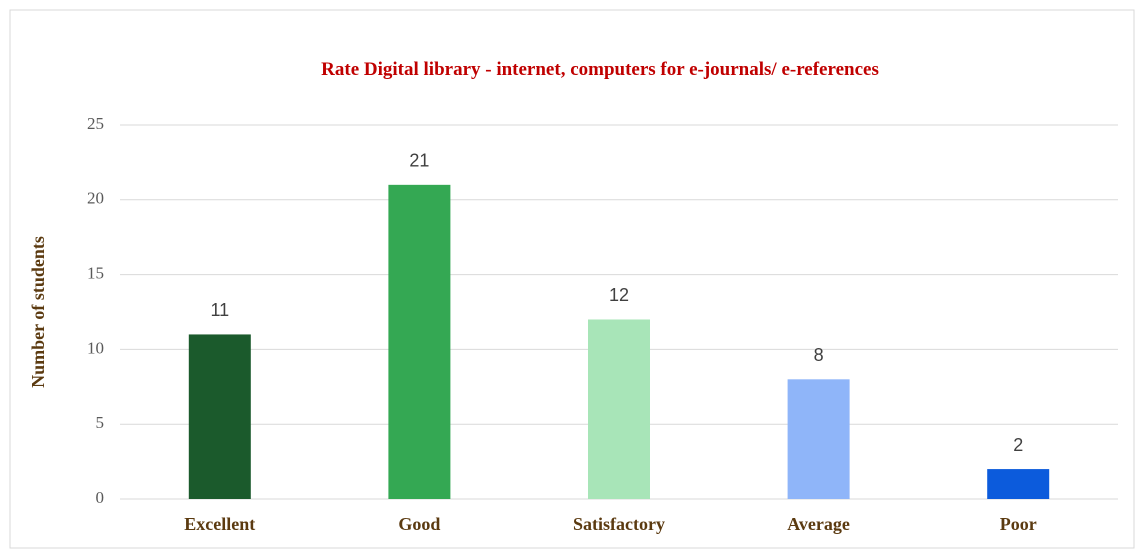  Describe the element at coordinates (619, 524) in the screenshot. I see `x-tick-label: Satisfactory` at that location.